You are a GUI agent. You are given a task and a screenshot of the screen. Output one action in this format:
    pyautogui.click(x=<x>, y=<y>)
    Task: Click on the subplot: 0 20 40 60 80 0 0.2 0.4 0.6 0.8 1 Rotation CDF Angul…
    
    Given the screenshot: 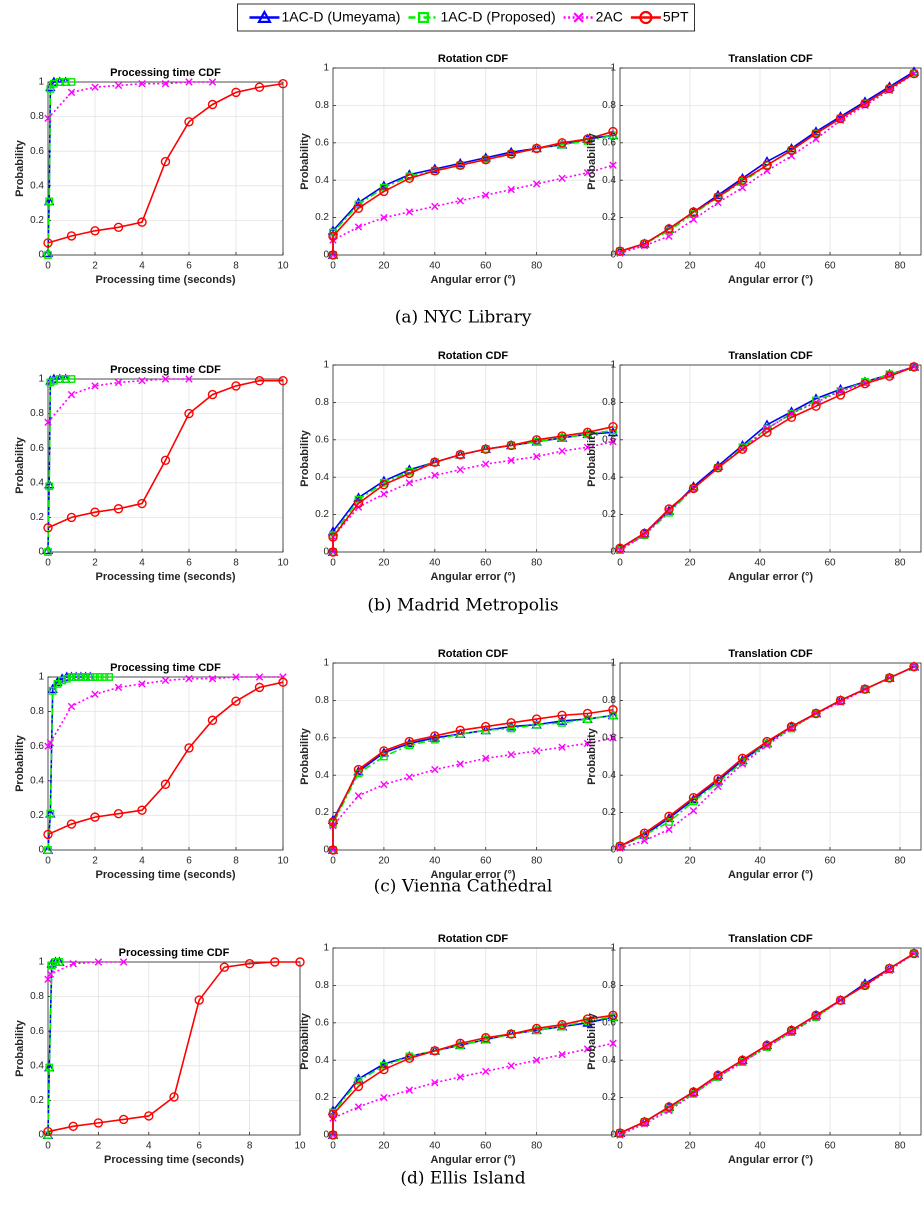 What is the action you would take?
    pyautogui.click(x=459, y=466)
    